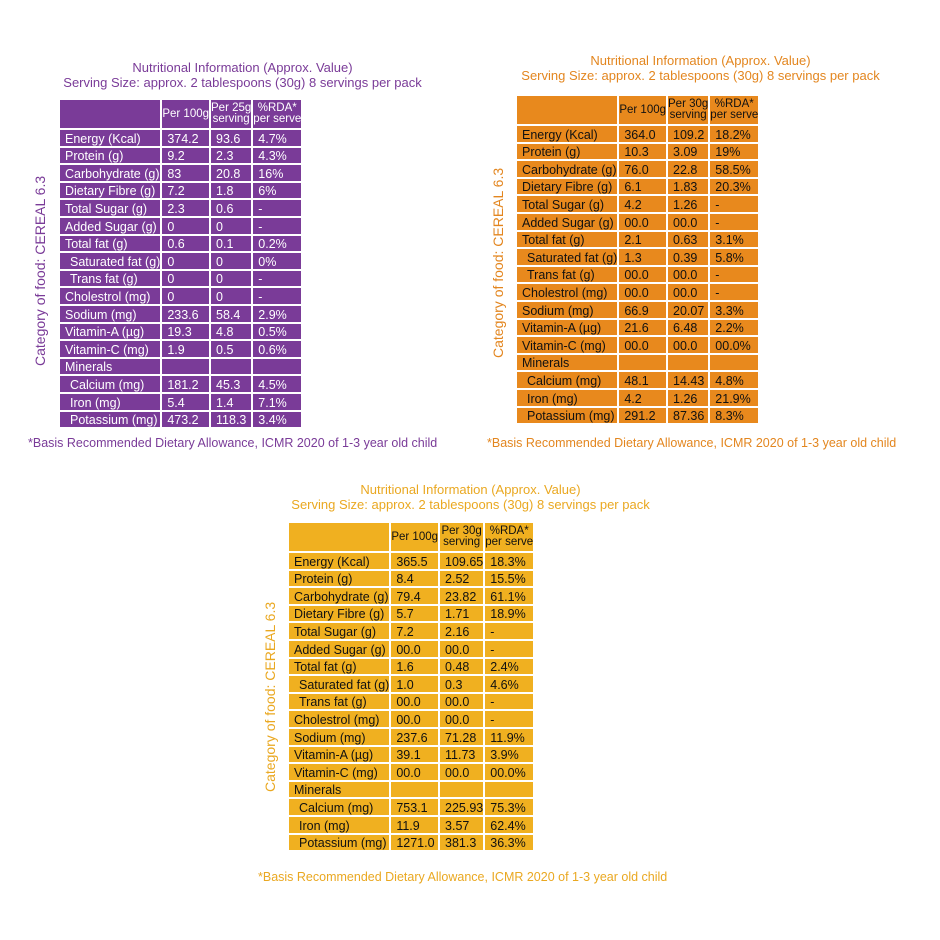  What do you see at coordinates (277, 139) in the screenshot?
I see `nutrient-value: 4.7%` at bounding box center [277, 139].